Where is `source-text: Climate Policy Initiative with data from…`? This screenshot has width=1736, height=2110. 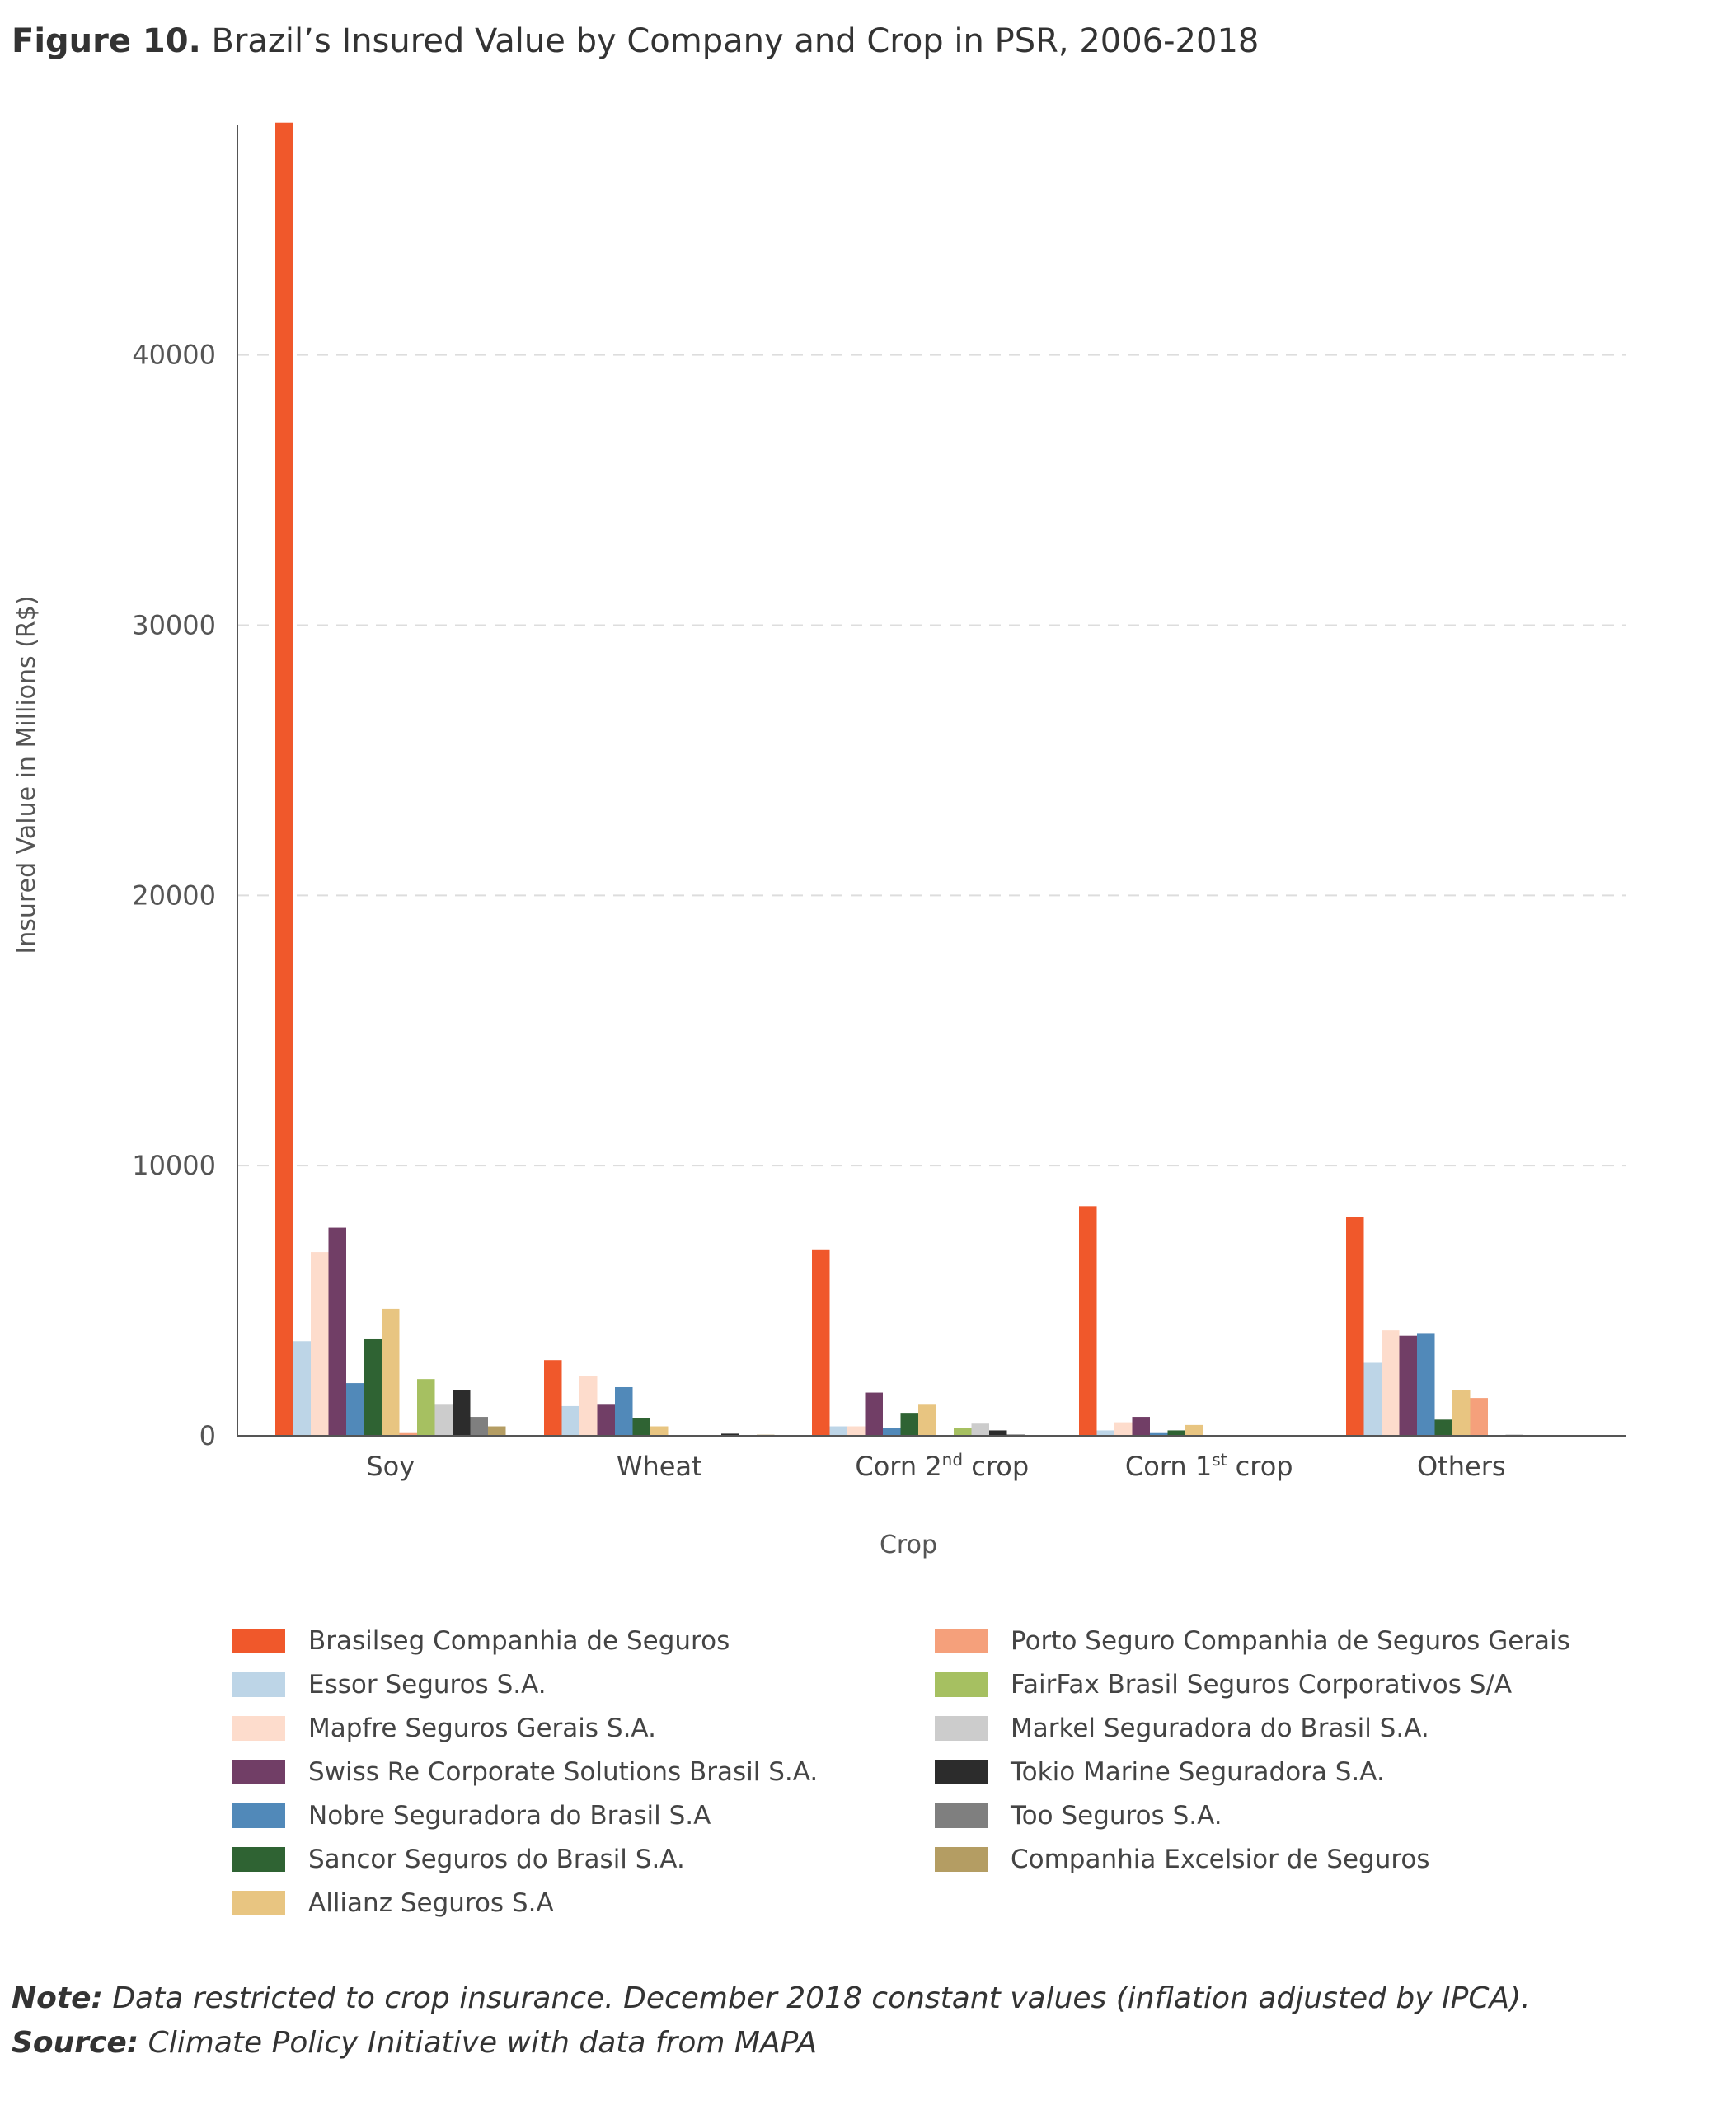 source-text: Climate Policy Initiative with data from… is located at coordinates (478, 2043).